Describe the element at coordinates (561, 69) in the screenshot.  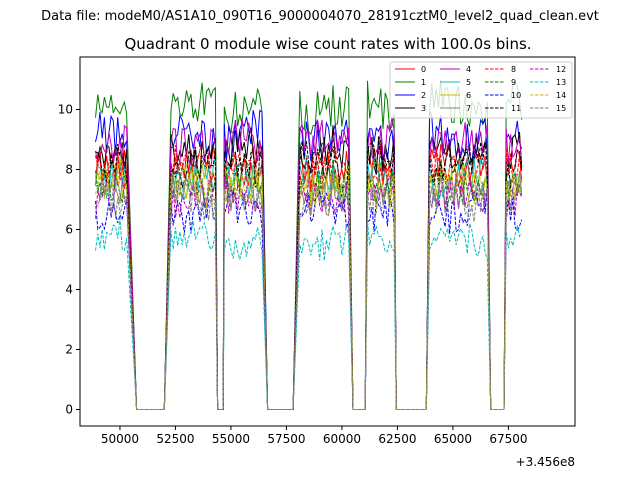
I see `legend-label-12: 12` at that location.